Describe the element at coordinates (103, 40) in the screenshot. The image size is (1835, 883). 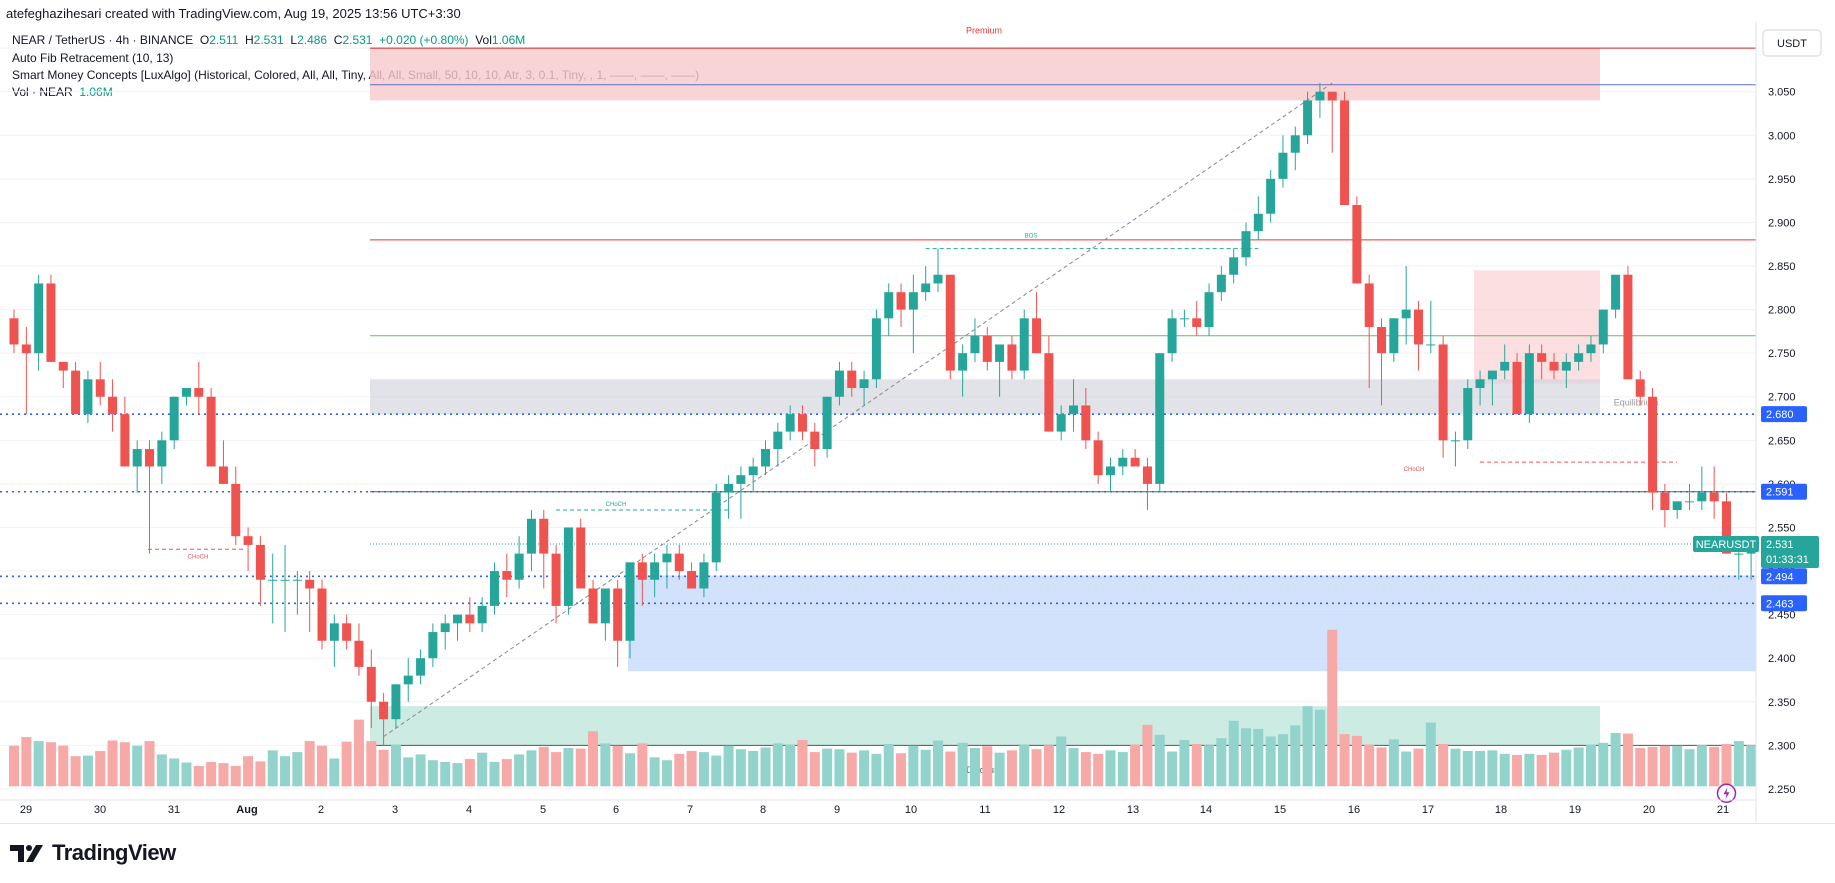
I see `symbol-label: NEAR / TetherUS · 4h · BINANCE` at that location.